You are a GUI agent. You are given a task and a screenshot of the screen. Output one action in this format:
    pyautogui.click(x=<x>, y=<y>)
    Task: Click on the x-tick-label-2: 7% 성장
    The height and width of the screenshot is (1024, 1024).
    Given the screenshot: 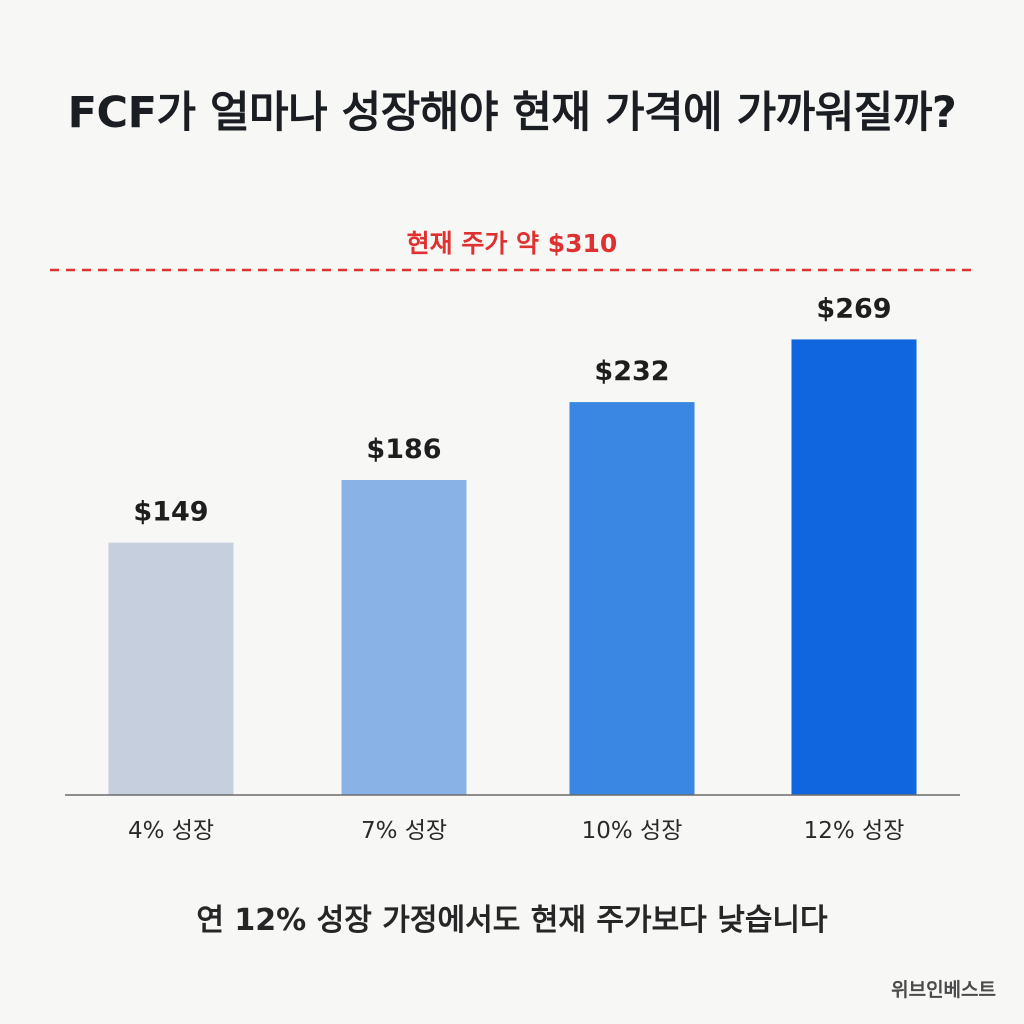 What is the action you would take?
    pyautogui.click(x=404, y=831)
    